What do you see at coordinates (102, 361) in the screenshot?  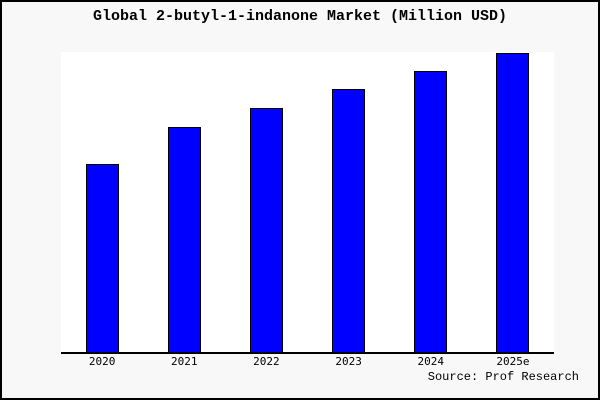 I see `x-tick-label-2020: 2020` at bounding box center [102, 361].